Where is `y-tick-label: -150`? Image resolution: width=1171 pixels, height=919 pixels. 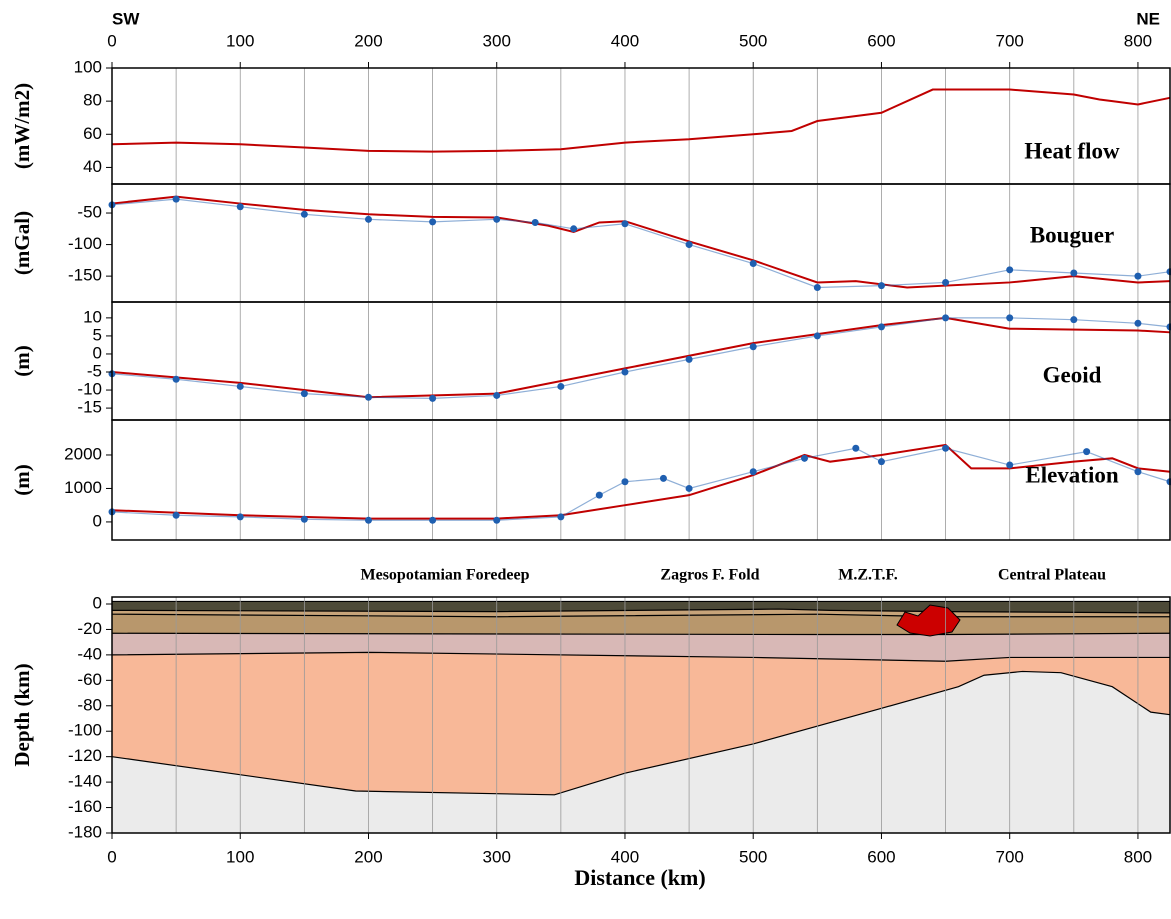 y-tick-label: -150 is located at coordinates (85, 275).